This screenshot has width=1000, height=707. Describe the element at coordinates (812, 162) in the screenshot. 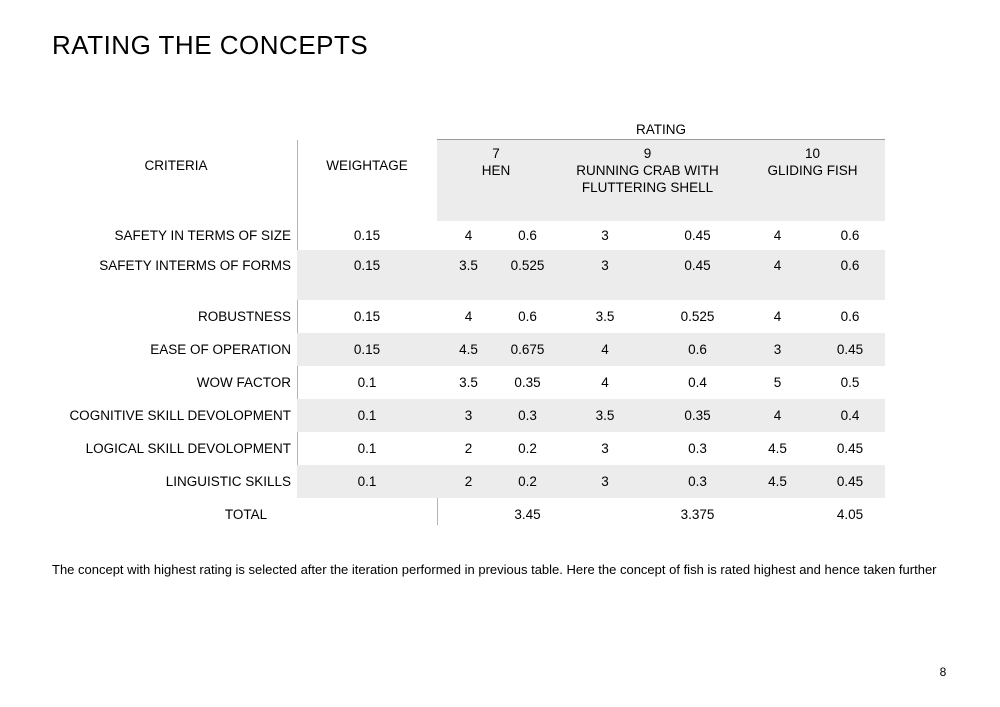

I see `concept-header-gliding-fish: 10 GLIDING FISH` at that location.